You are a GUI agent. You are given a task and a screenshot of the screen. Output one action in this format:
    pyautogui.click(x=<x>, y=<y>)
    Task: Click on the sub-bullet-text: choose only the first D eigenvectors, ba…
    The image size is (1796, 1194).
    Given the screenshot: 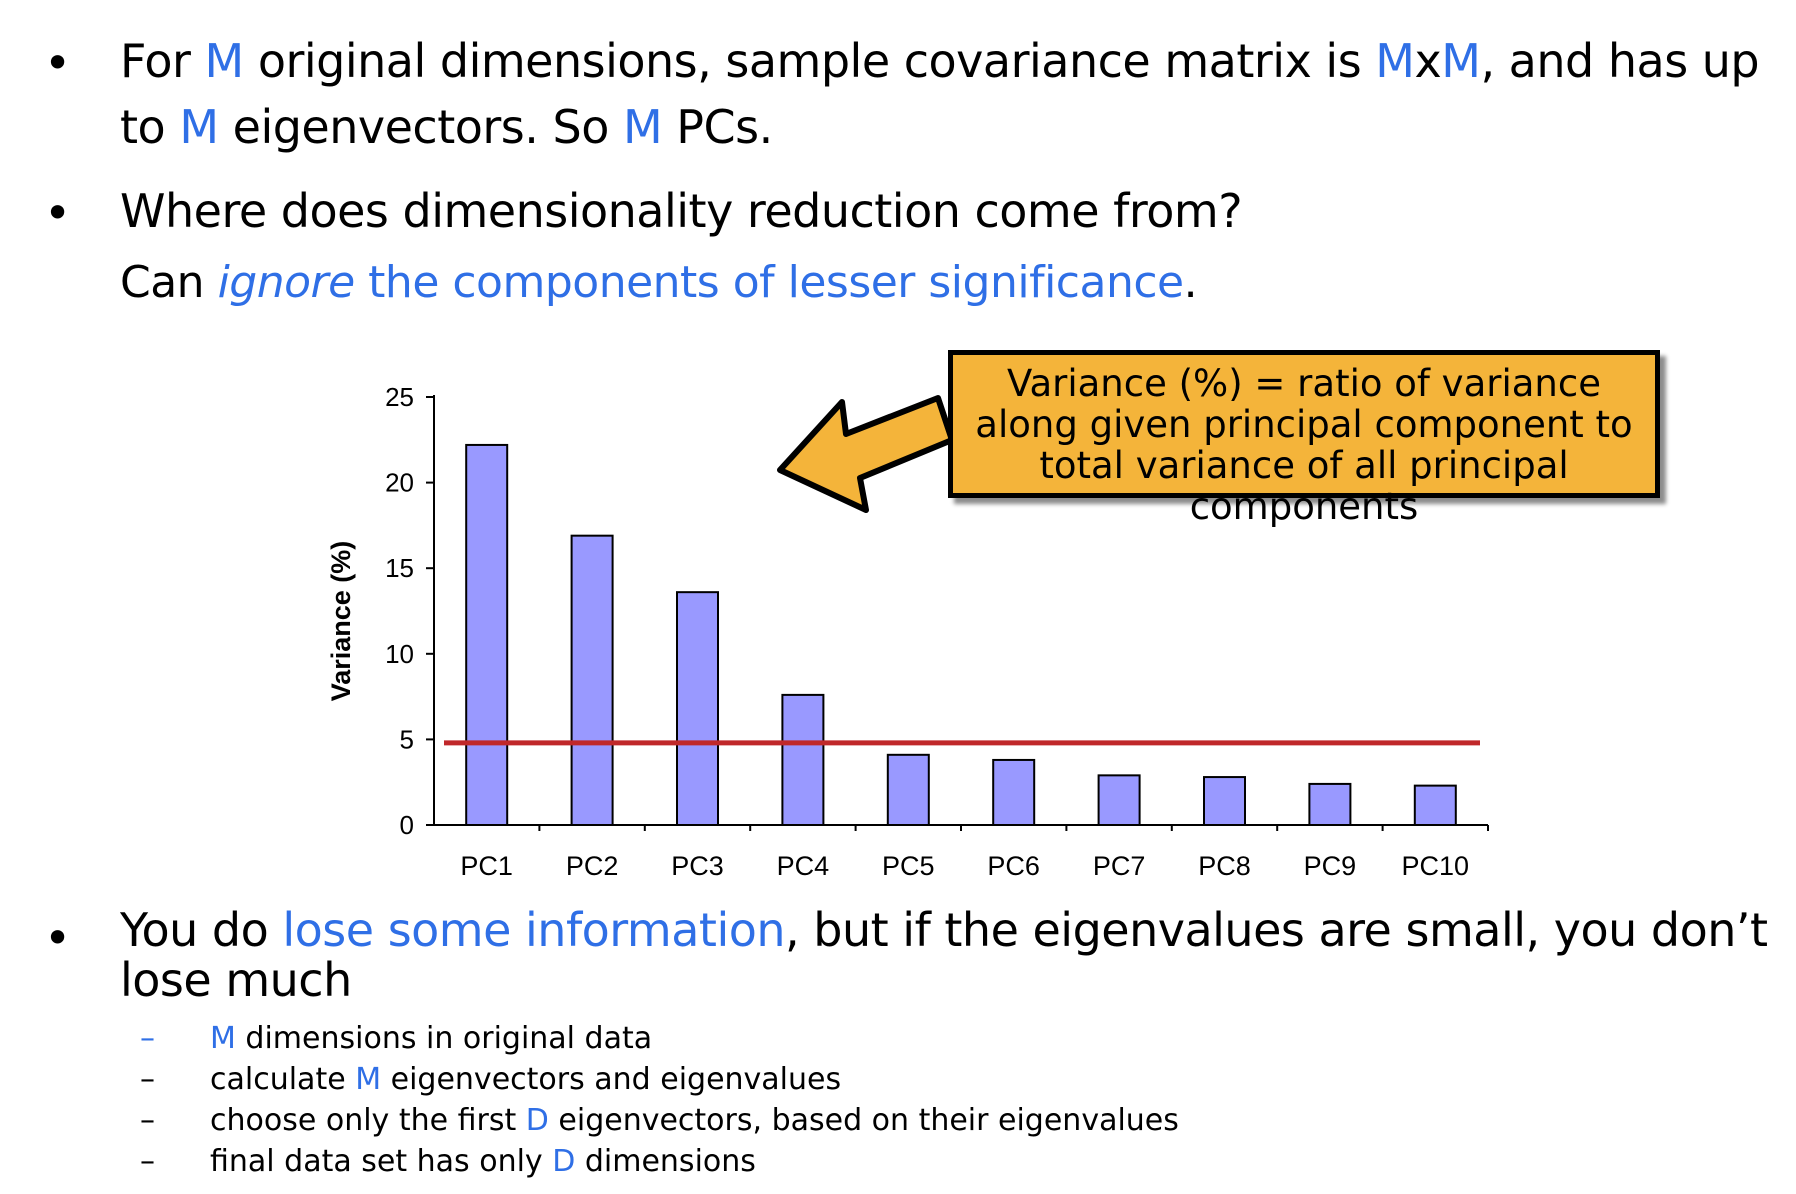 What is the action you would take?
    pyautogui.click(x=694, y=1120)
    